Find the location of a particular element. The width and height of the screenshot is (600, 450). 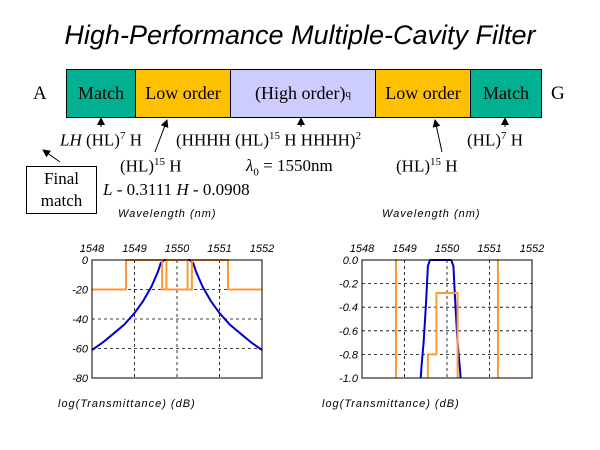

chart2-y-tick-label: -0.8 is located at coordinates (349, 355).